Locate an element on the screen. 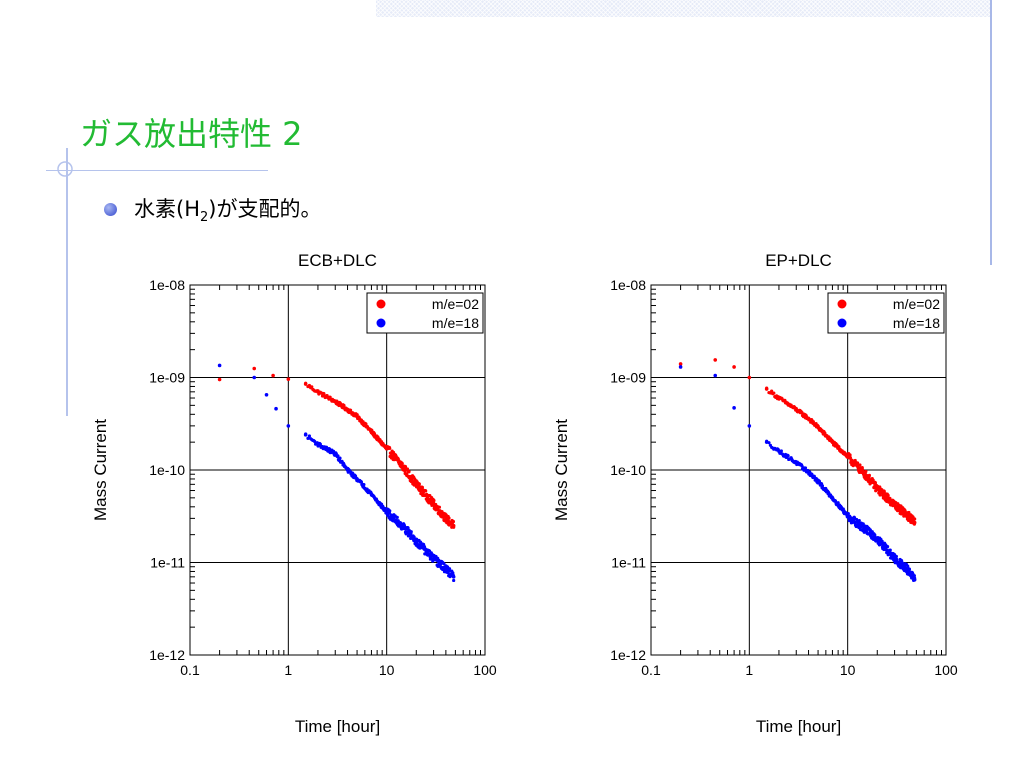 The height and width of the screenshot is (768, 1024). slide-title: ガス放出特性 2 is located at coordinates (191, 134).